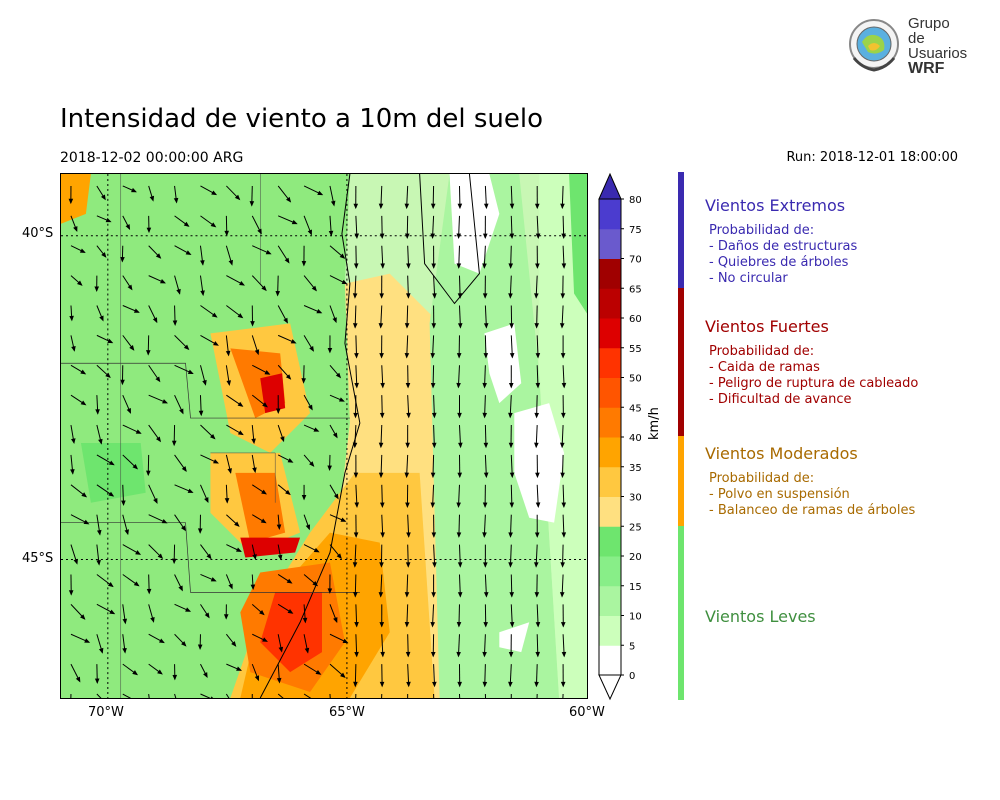  I want to click on category-title-fuertes: Vientos Fuertes, so click(767, 326).